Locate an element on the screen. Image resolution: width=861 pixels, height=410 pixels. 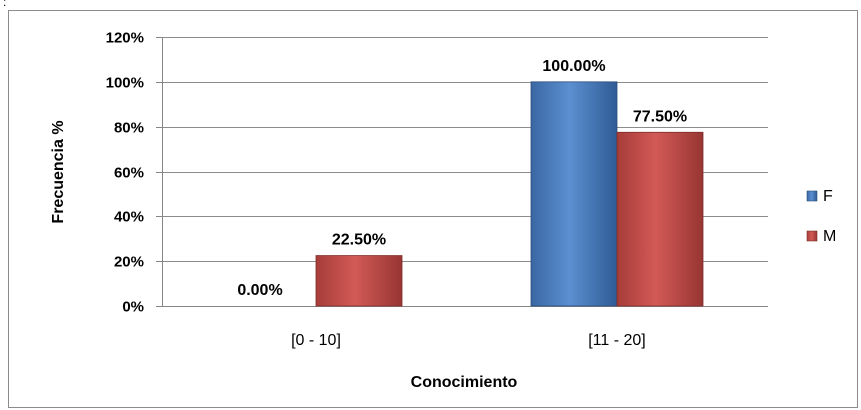
y-tick-label: 120% is located at coordinates (125, 38).